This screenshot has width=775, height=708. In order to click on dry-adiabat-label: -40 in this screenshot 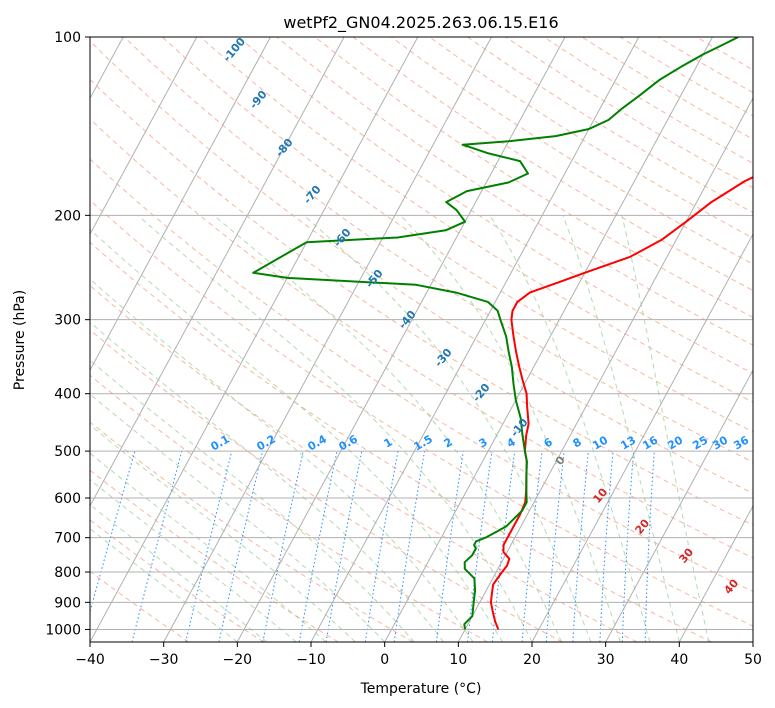, I will do `click(407, 320)`.